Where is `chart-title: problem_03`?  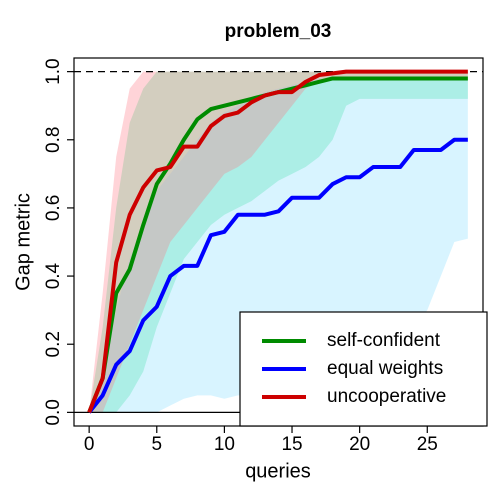
chart-title: problem_03 is located at coordinates (278, 31).